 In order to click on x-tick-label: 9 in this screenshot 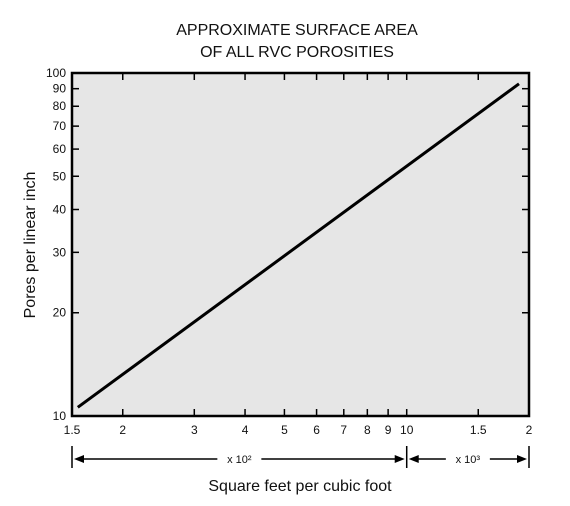, I will do `click(388, 430)`.